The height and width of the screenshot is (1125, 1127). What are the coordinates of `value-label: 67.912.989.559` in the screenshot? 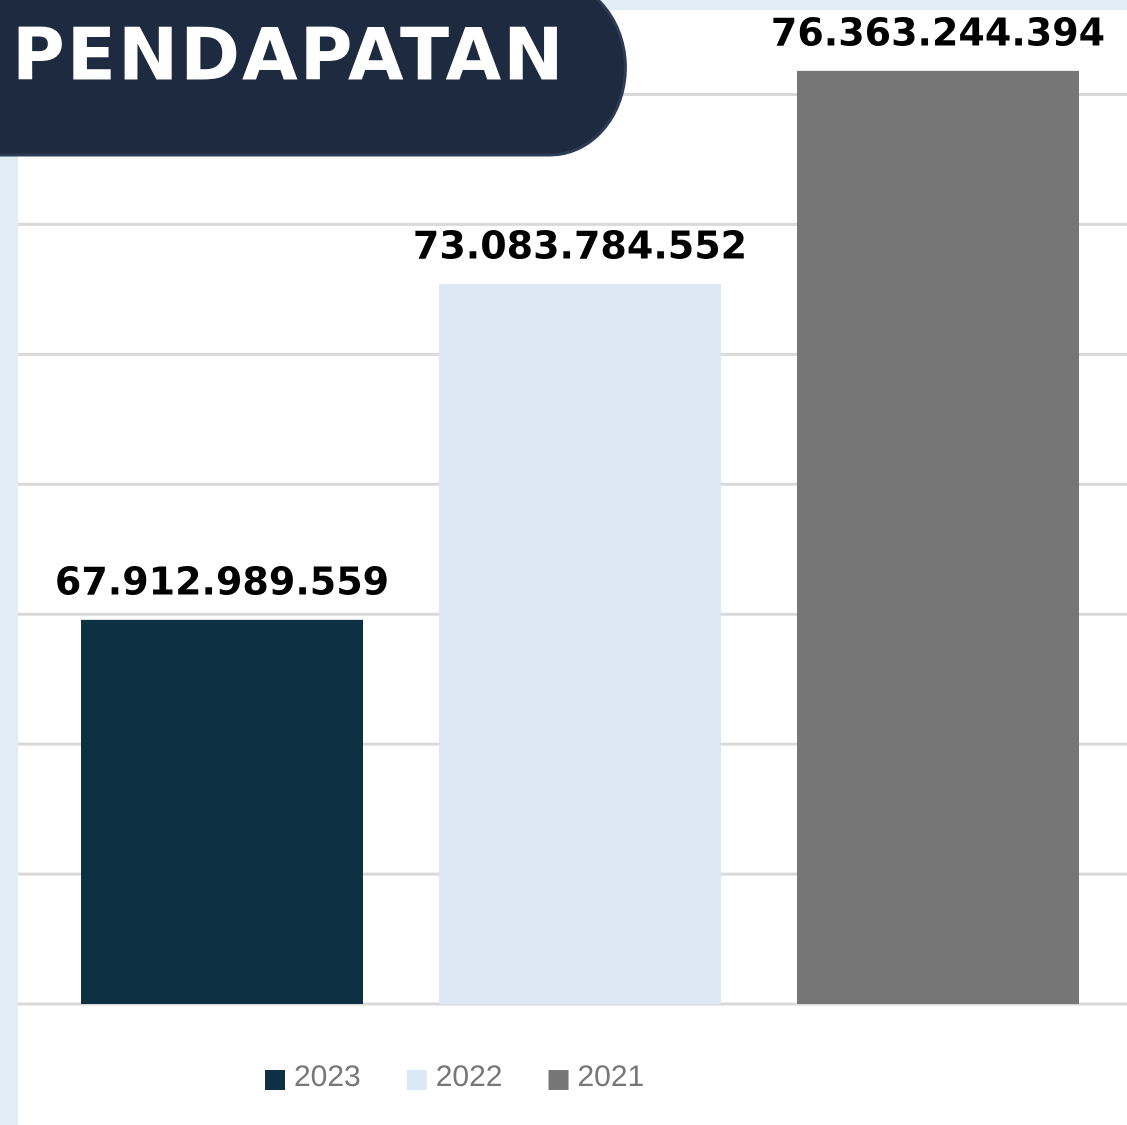 It's located at (222, 581).